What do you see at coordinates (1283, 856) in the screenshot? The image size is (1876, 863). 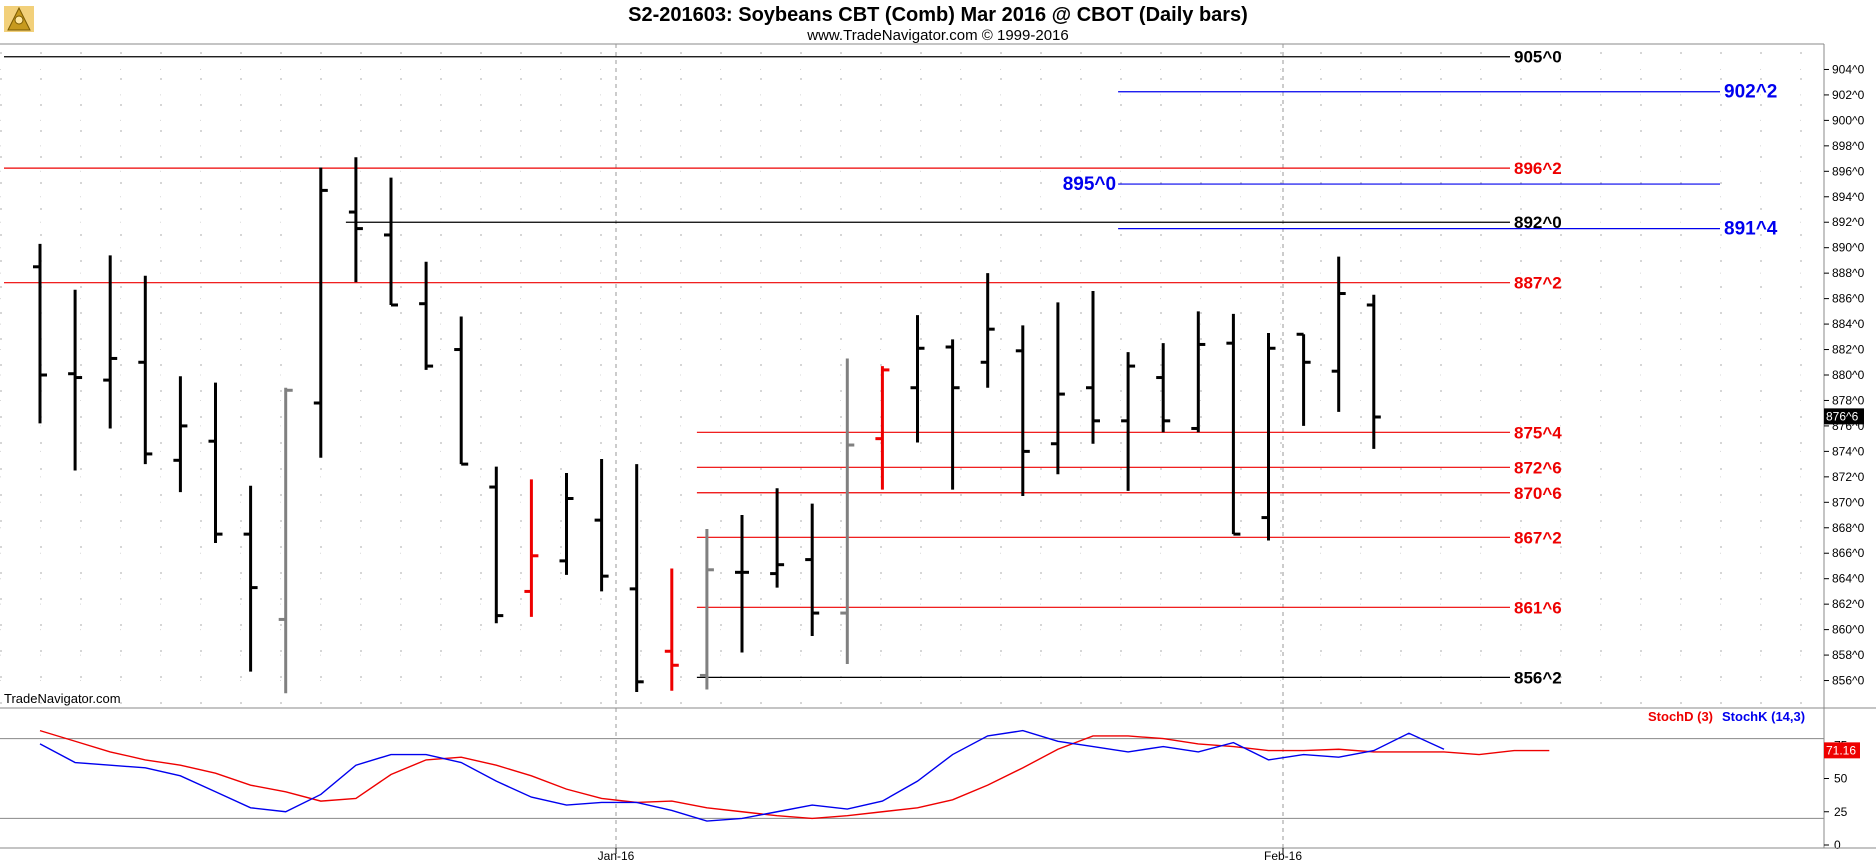 I see `x-tick-label: Feb-16` at bounding box center [1283, 856].